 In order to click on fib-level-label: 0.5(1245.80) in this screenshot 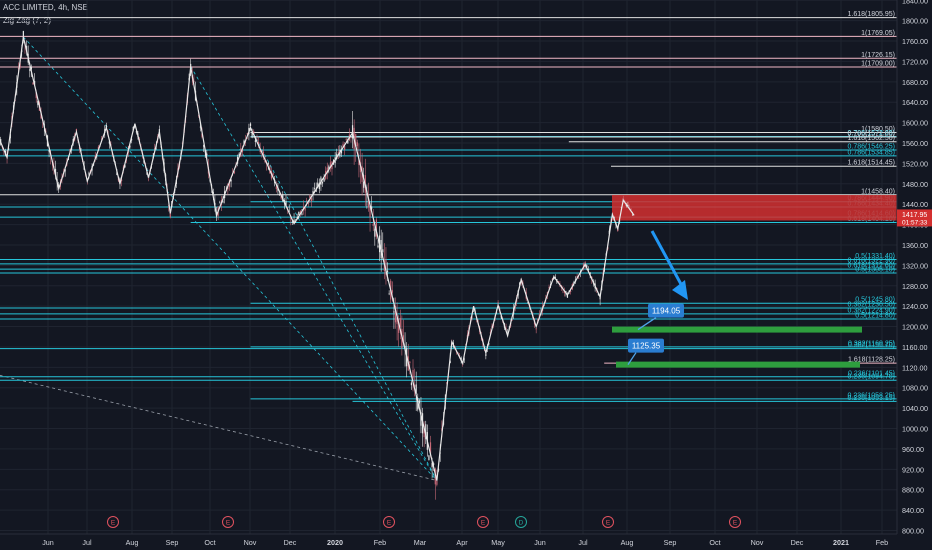, I will do `click(875, 300)`.